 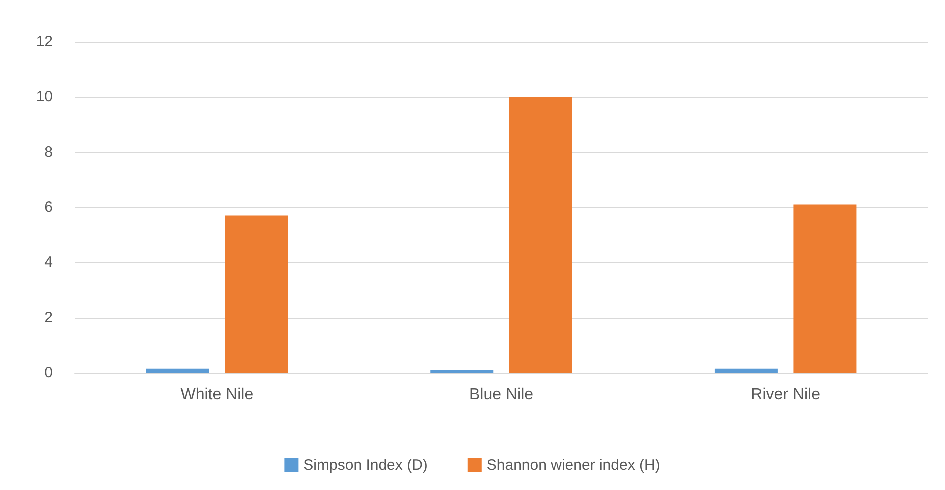 I want to click on y-tick-label: 0, so click(x=48, y=373).